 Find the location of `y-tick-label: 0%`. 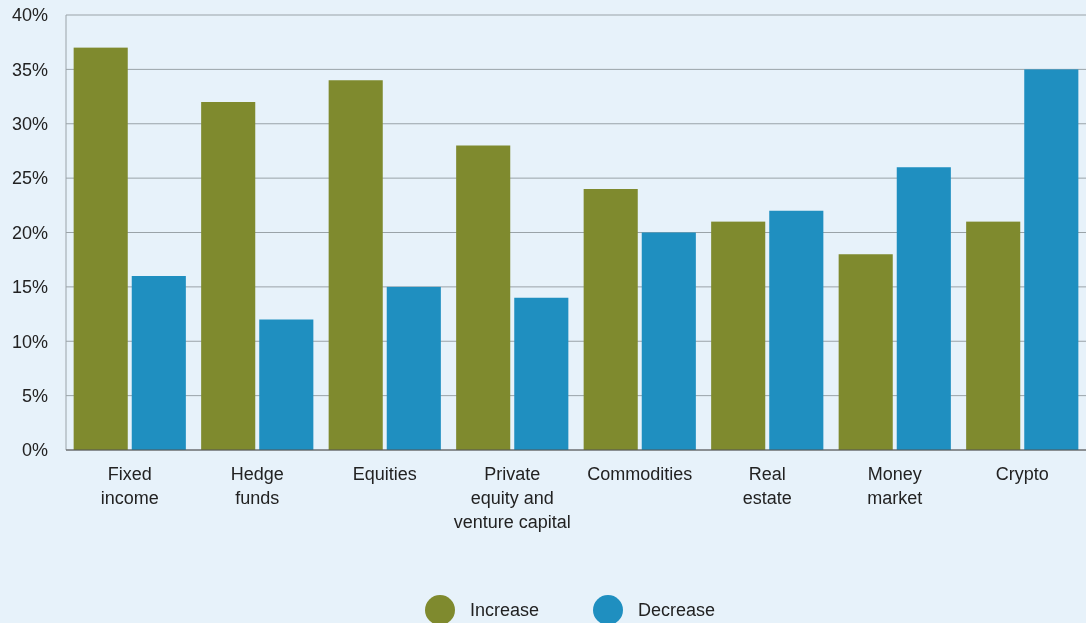

y-tick-label: 0% is located at coordinates (34, 450).